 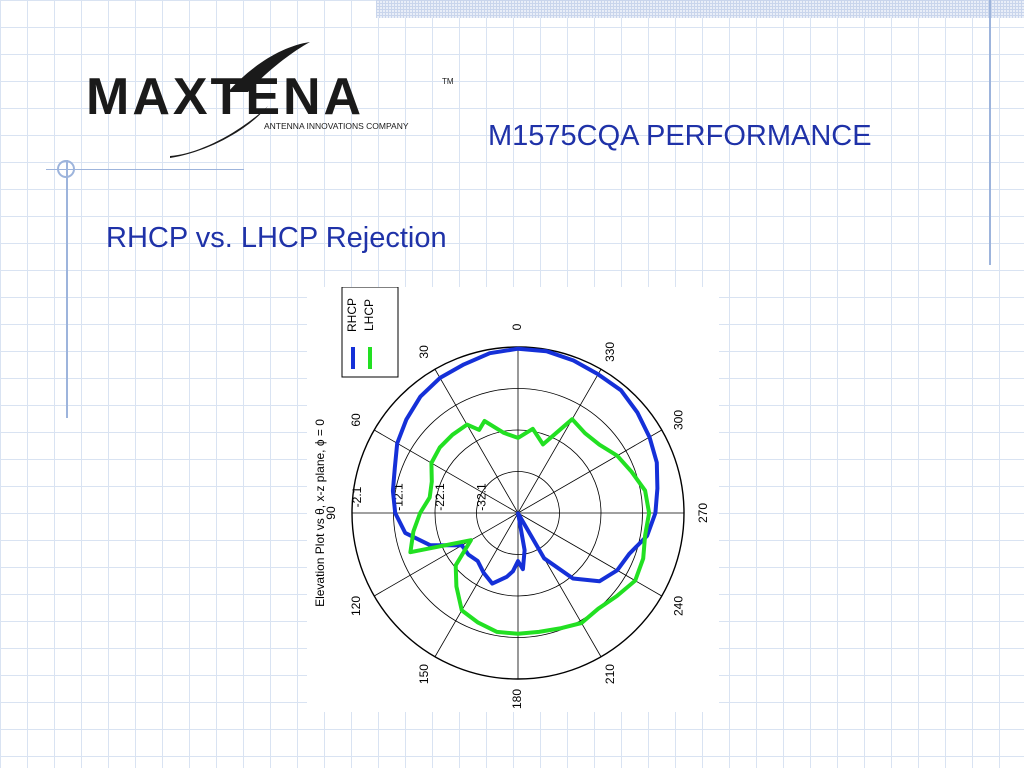 What do you see at coordinates (700, 9) in the screenshot?
I see `top-pattern-band` at bounding box center [700, 9].